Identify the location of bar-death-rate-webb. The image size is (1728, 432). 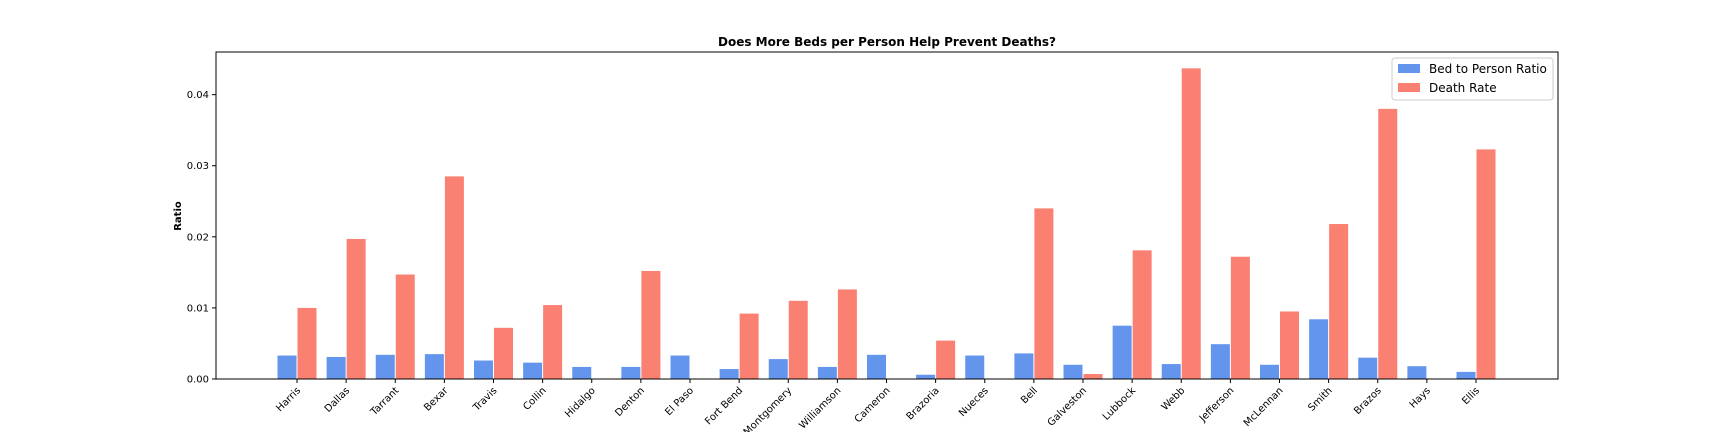
(1191, 223).